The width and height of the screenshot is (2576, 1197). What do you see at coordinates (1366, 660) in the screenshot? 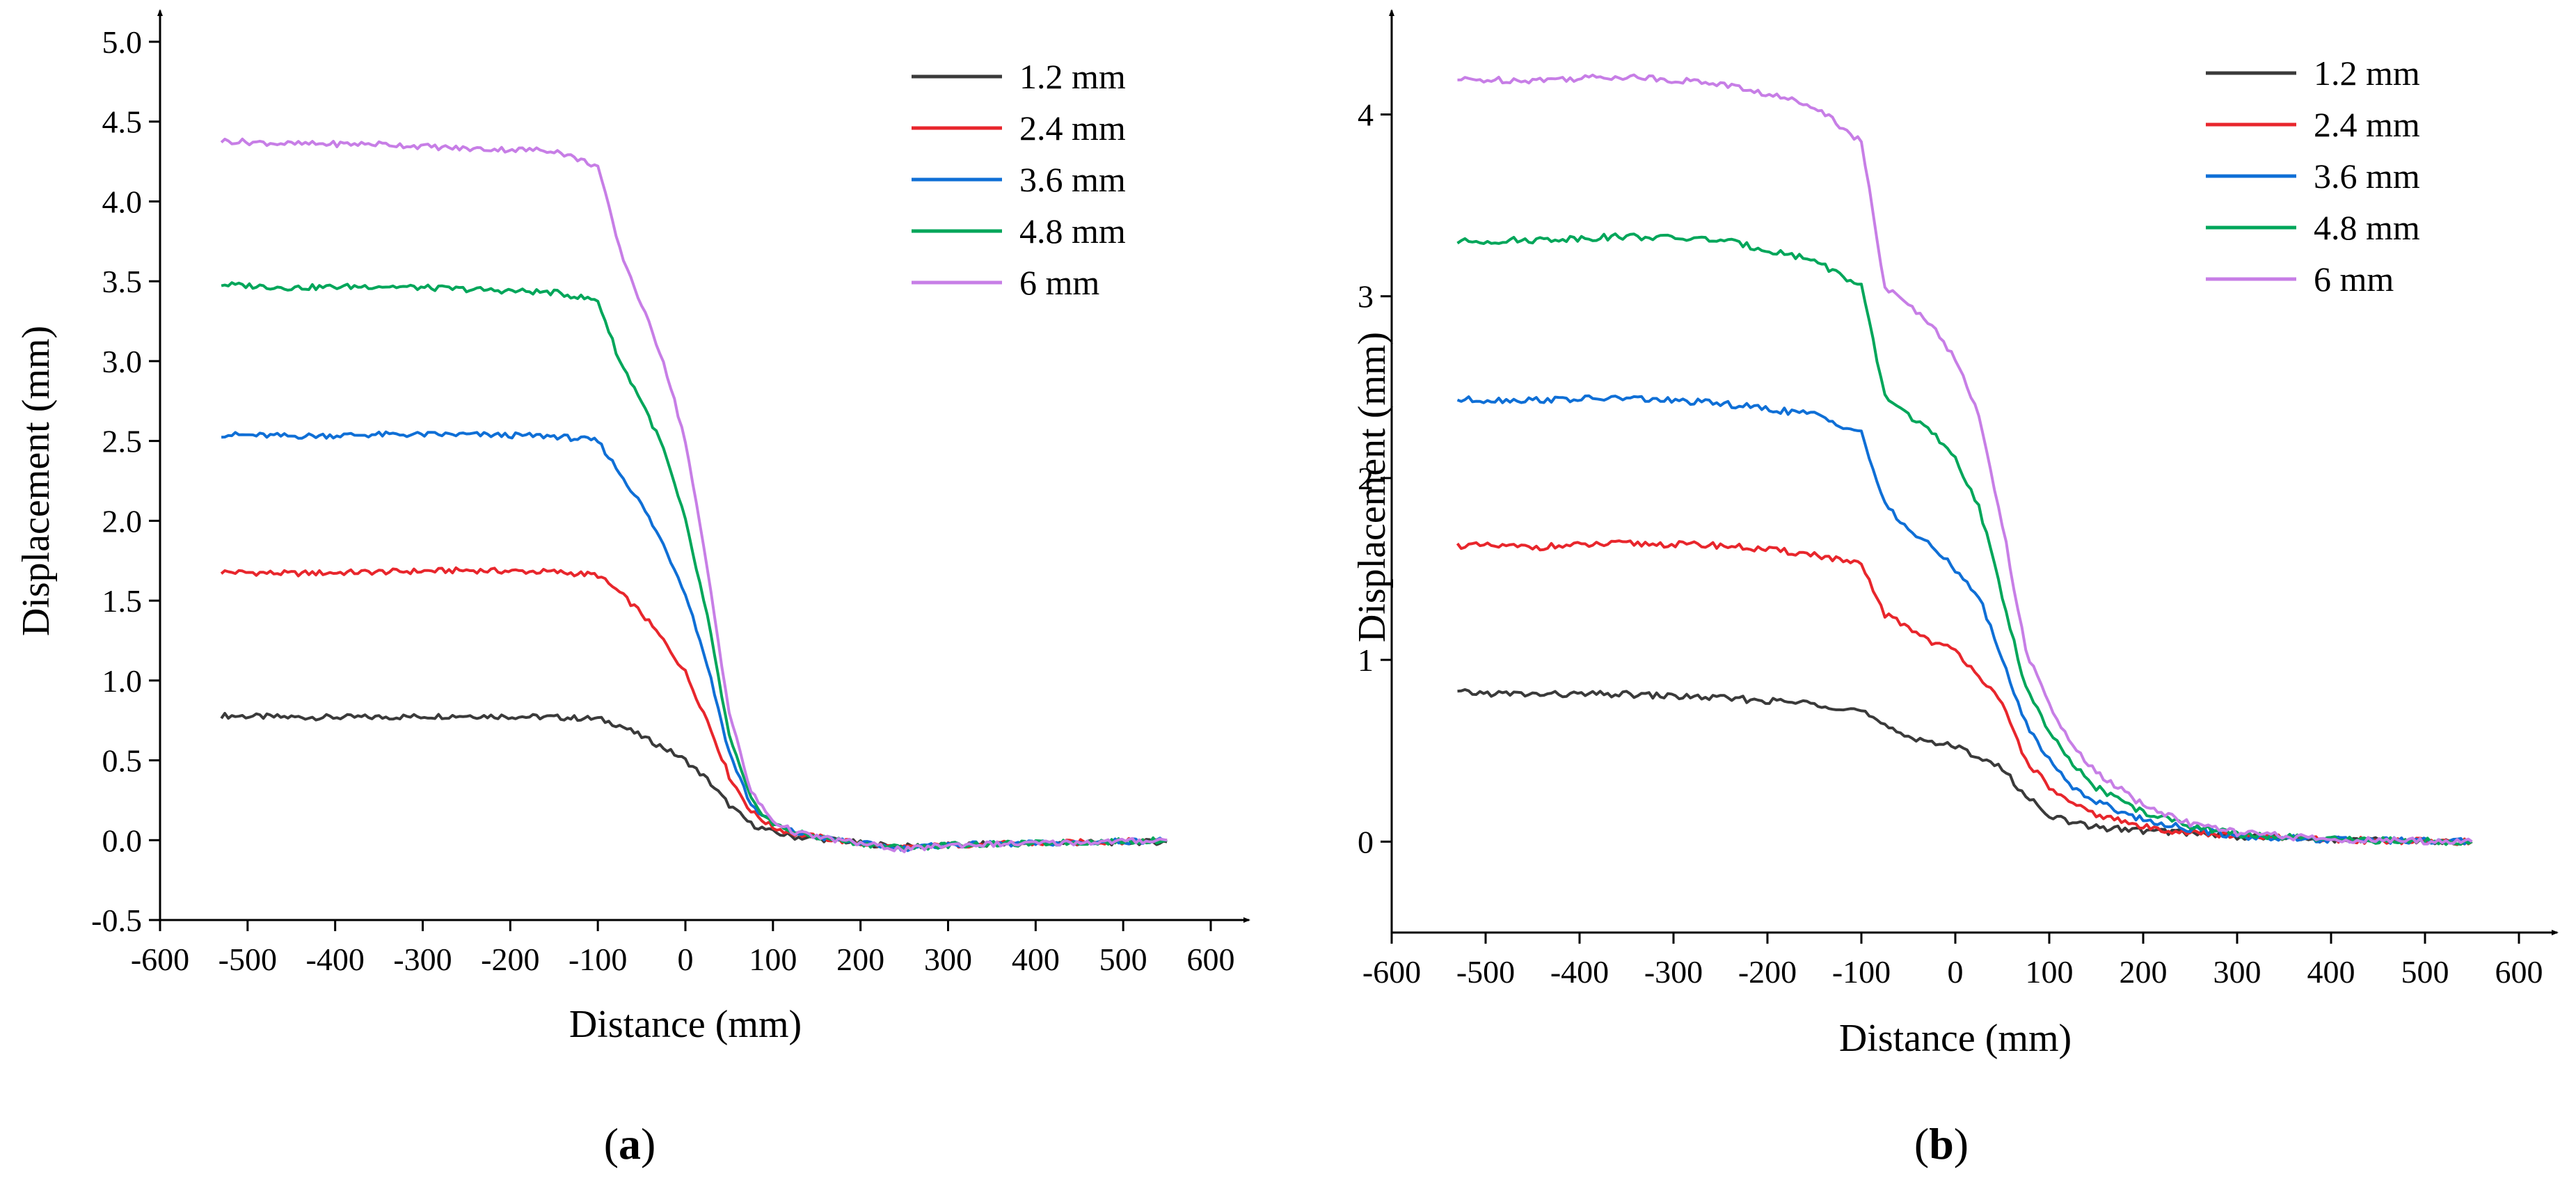
I see `y-tick-label: 1` at bounding box center [1366, 660].